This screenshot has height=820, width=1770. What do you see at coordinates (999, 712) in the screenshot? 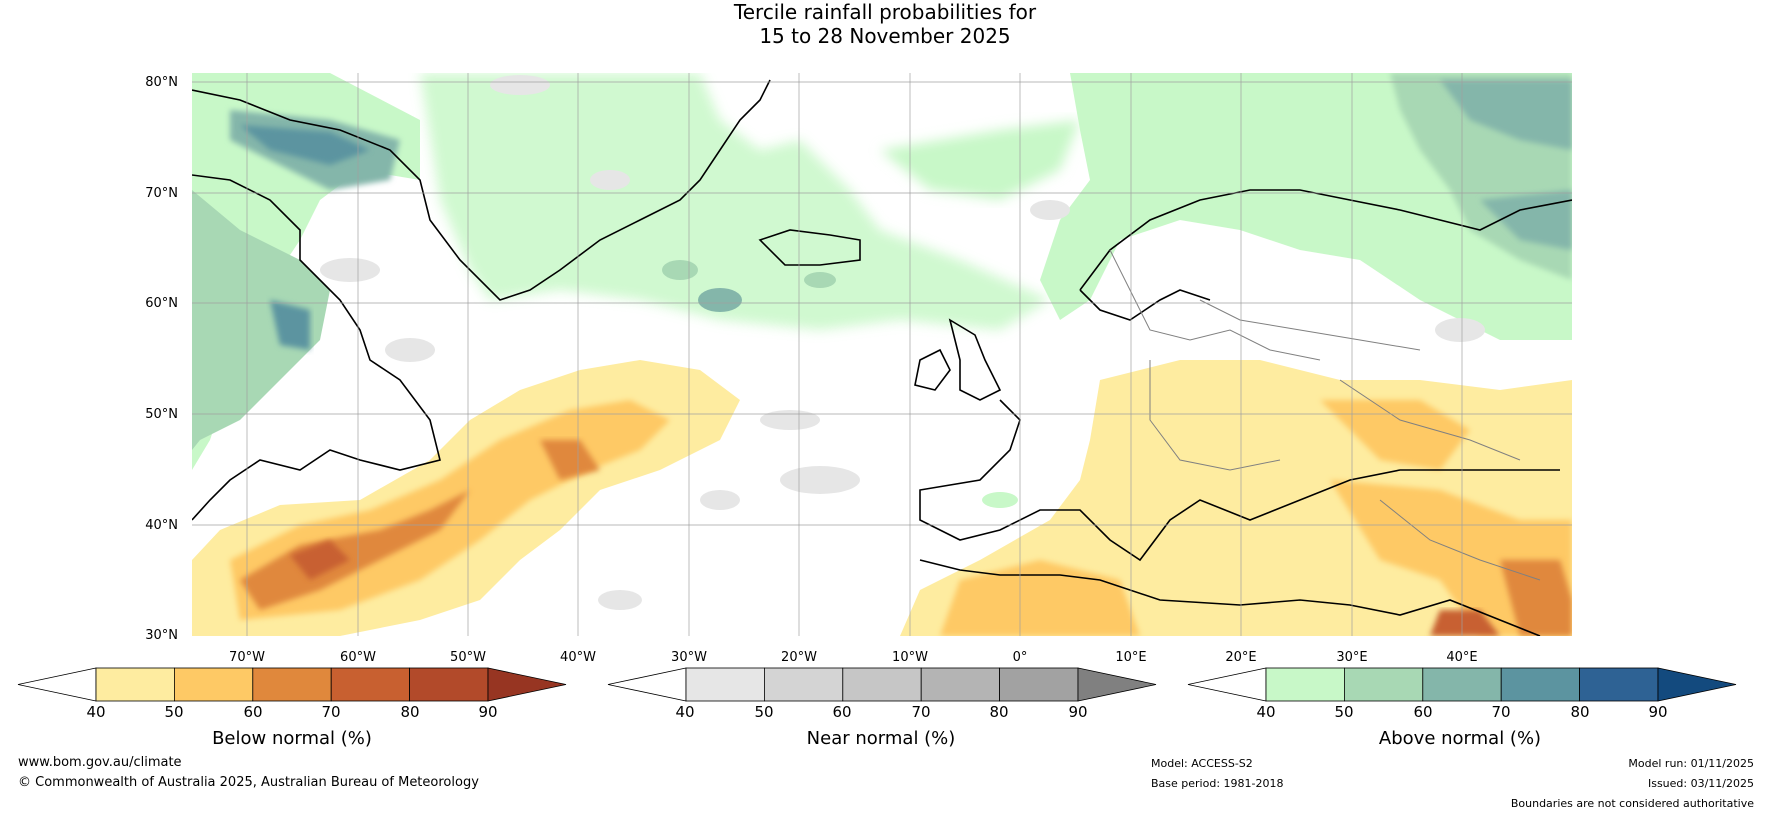
I see `near-tick-80: 80` at bounding box center [999, 712].